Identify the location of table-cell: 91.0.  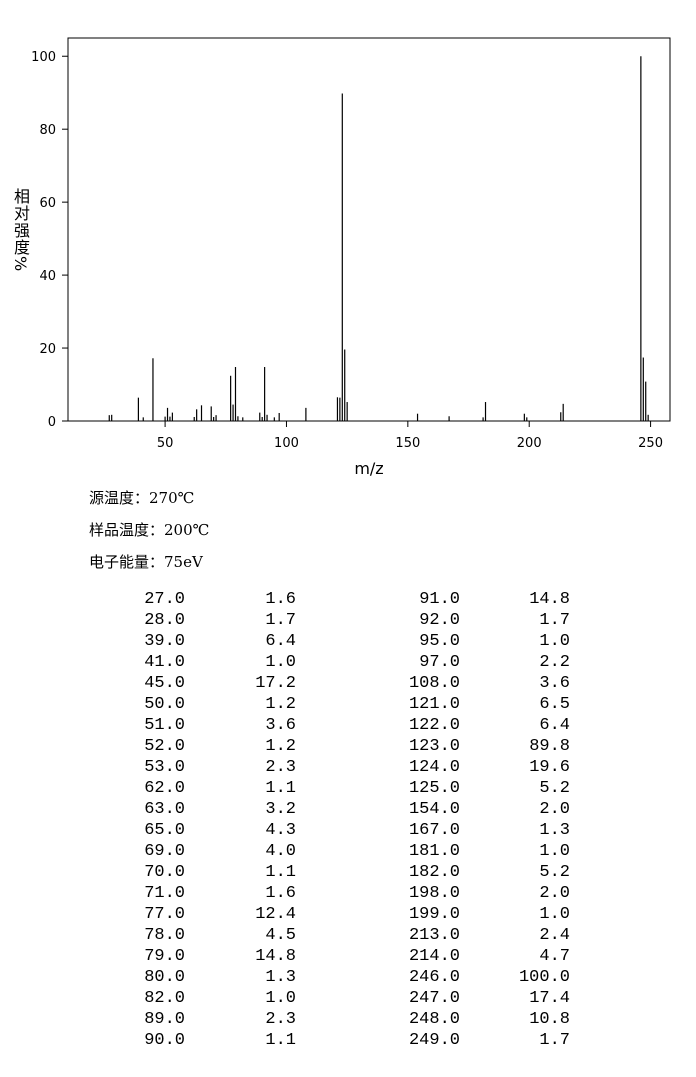
(439, 599).